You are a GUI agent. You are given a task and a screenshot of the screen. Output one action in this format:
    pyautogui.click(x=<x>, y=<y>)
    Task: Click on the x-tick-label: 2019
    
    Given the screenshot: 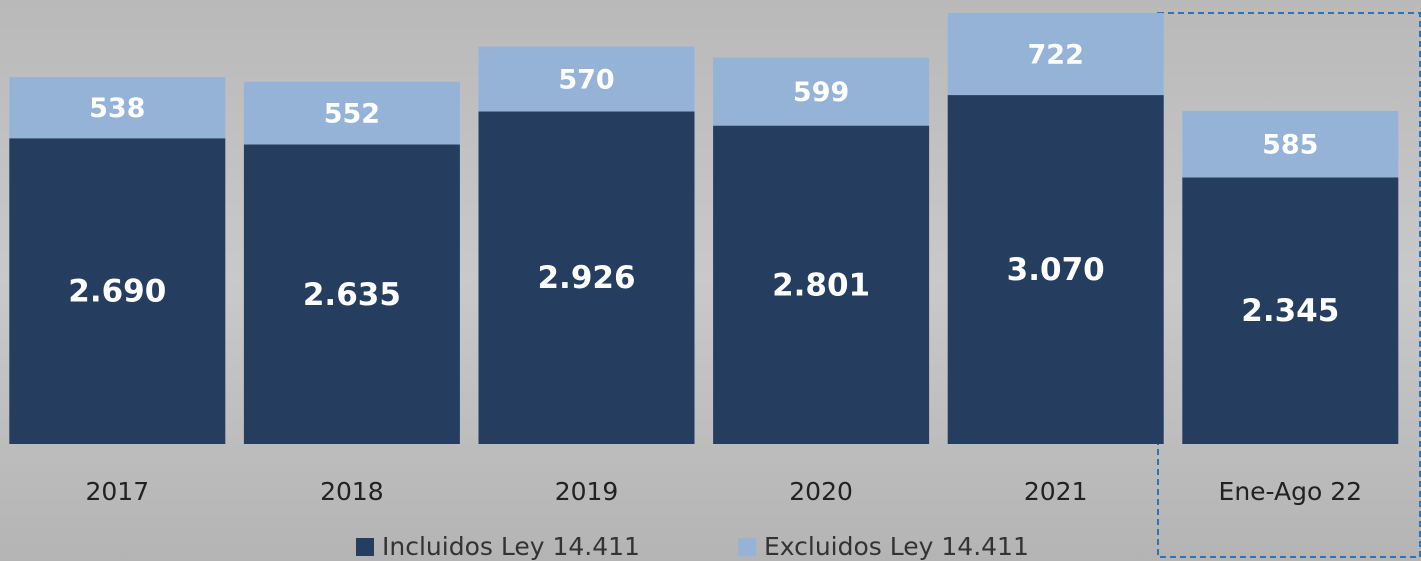 What is the action you would take?
    pyautogui.click(x=587, y=491)
    